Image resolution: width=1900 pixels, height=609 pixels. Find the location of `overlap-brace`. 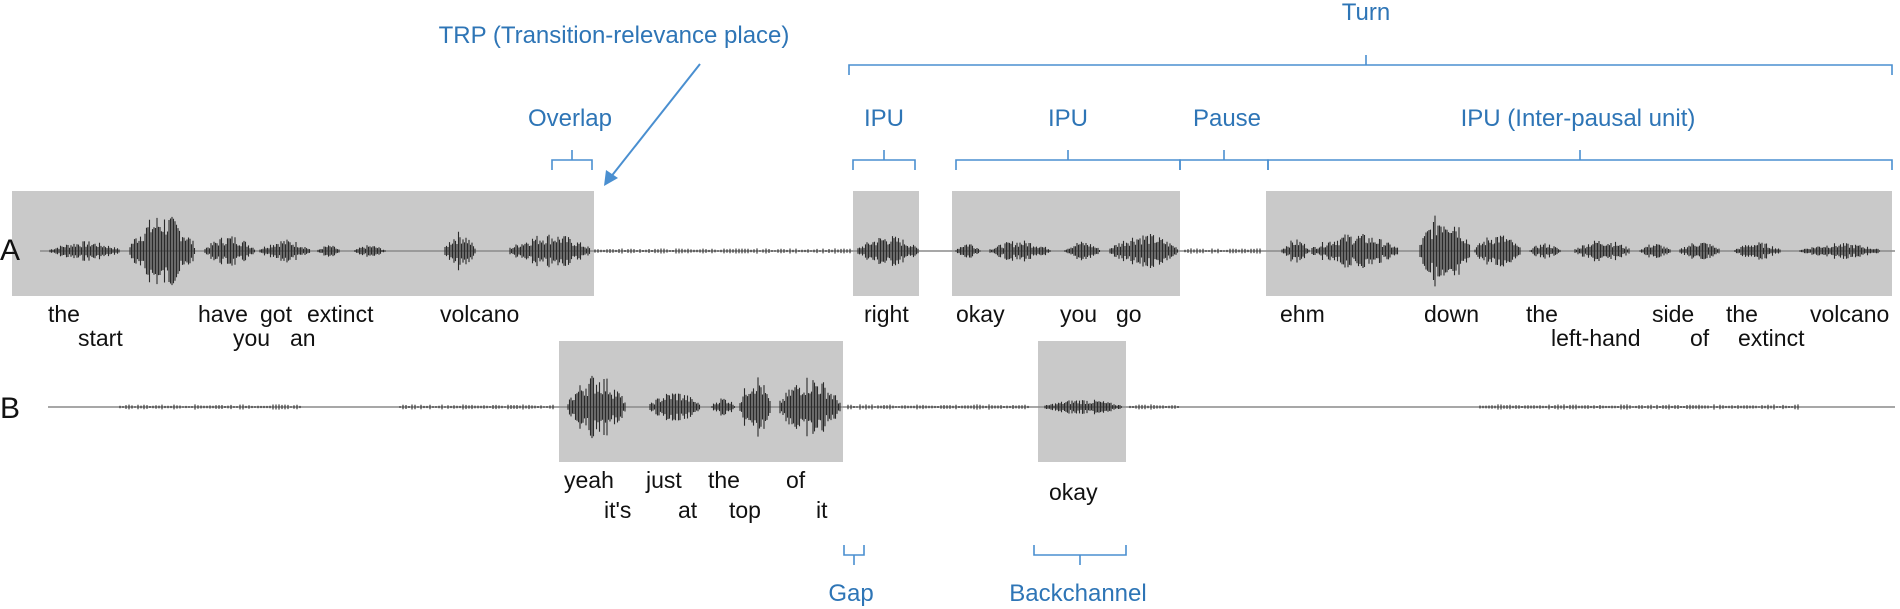

overlap-brace is located at coordinates (572, 160).